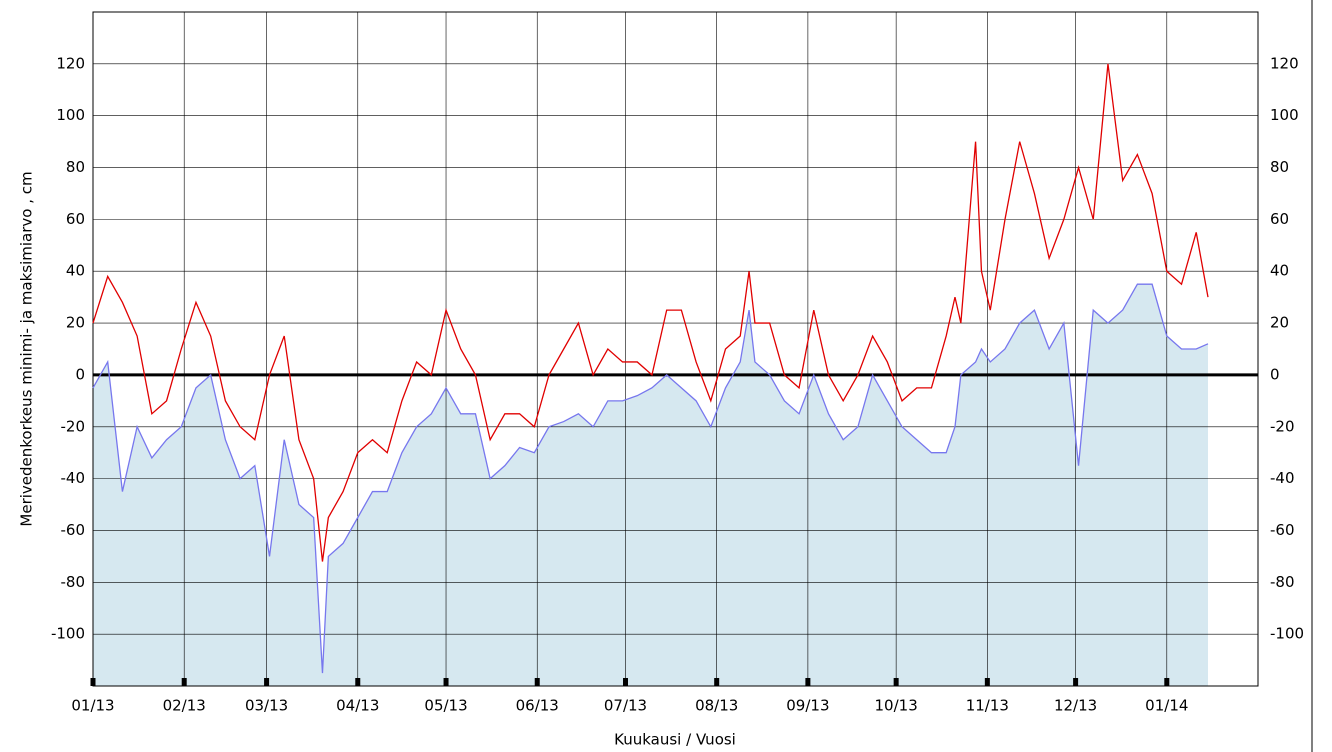  I want to click on y2-tick-label: -20, so click(1282, 426).